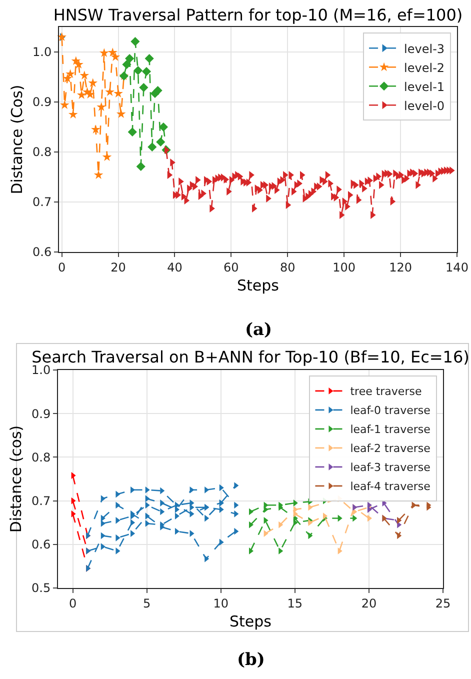 The image size is (471, 679). I want to click on legend-label: level-0, so click(424, 105).